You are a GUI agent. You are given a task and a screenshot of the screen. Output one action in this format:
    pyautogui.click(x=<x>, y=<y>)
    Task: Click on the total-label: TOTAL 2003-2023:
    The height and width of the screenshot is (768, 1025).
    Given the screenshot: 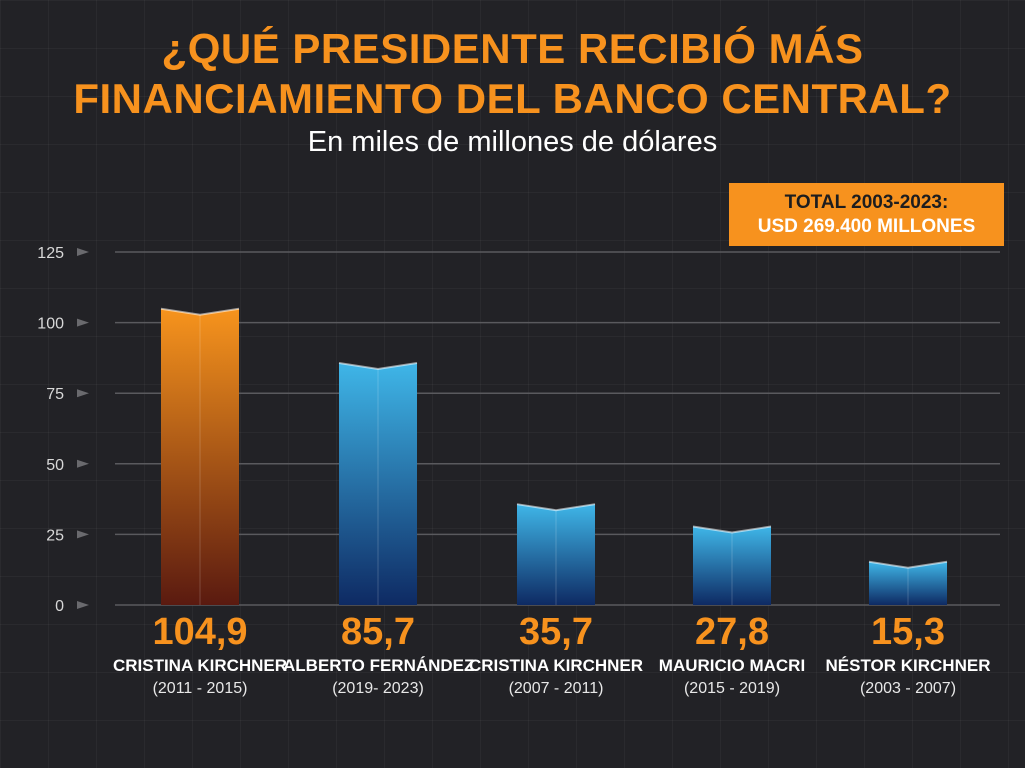 What is the action you would take?
    pyautogui.click(x=866, y=202)
    